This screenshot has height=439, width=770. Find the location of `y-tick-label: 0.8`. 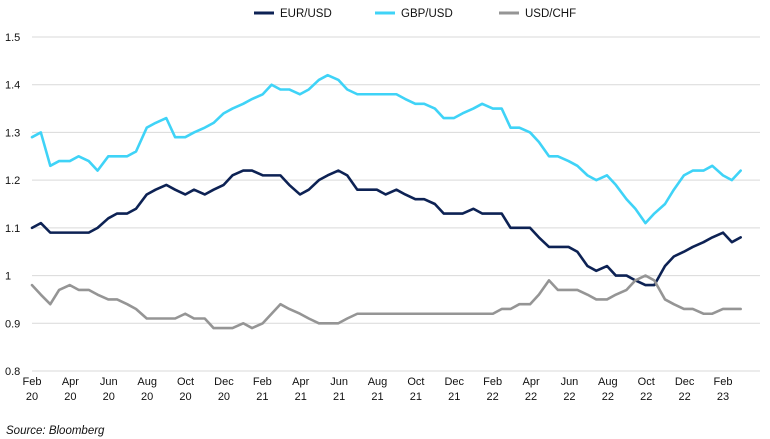

y-tick-label: 0.8 is located at coordinates (12, 372).